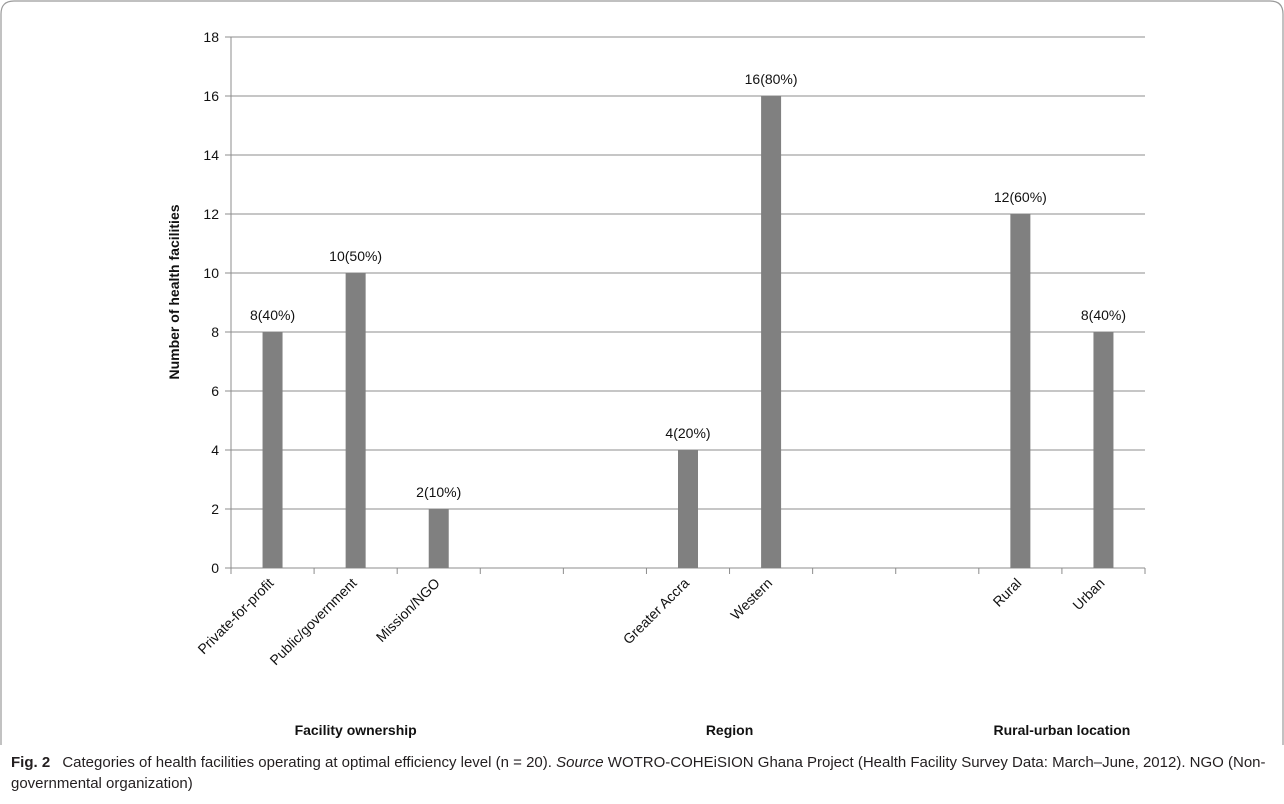 The height and width of the screenshot is (804, 1284). What do you see at coordinates (211, 96) in the screenshot?
I see `y-tick-label: 16` at bounding box center [211, 96].